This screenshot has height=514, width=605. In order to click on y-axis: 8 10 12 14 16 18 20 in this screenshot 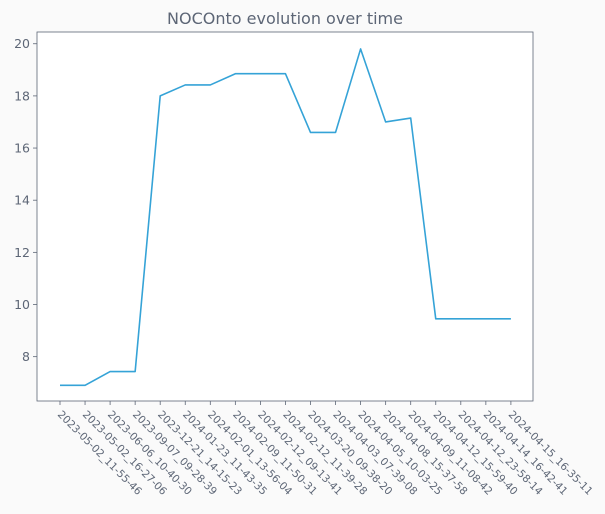, I will do `click(25, 200)`.